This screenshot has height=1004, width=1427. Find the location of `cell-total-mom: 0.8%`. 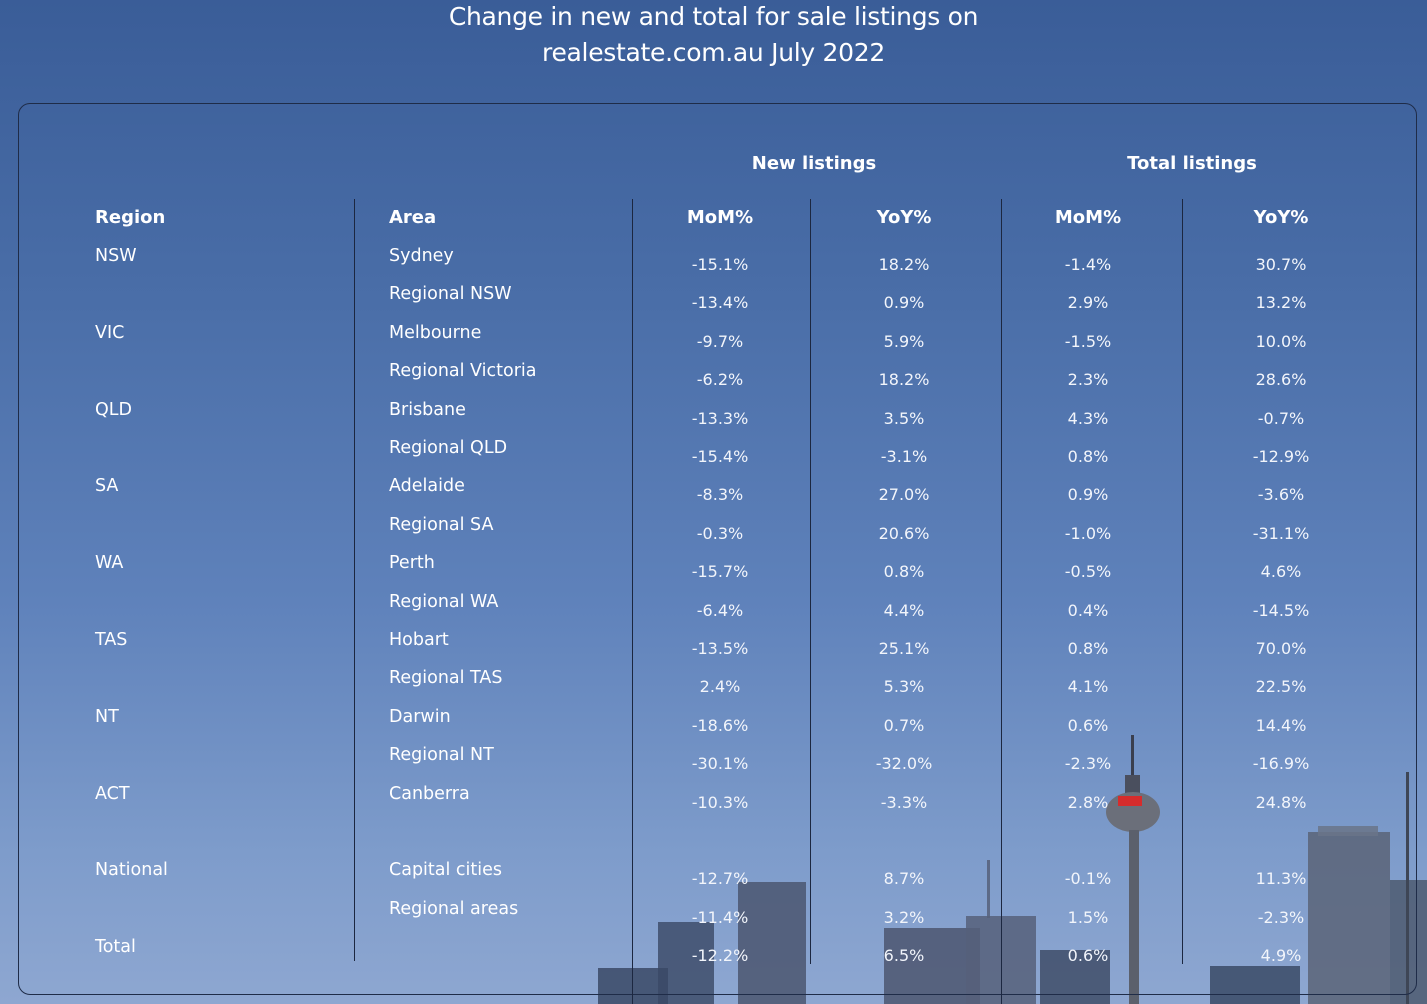

cell-total-mom: 0.8% is located at coordinates (1088, 456).